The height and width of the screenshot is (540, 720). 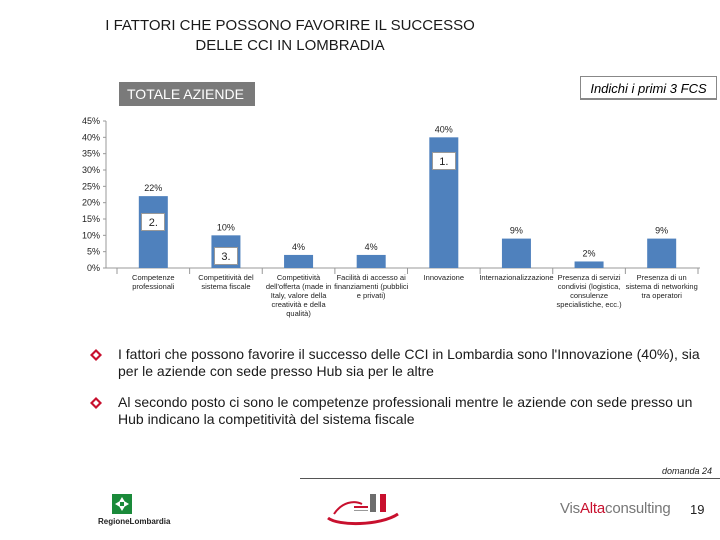 I want to click on rank-badge: 1., so click(x=443, y=161).